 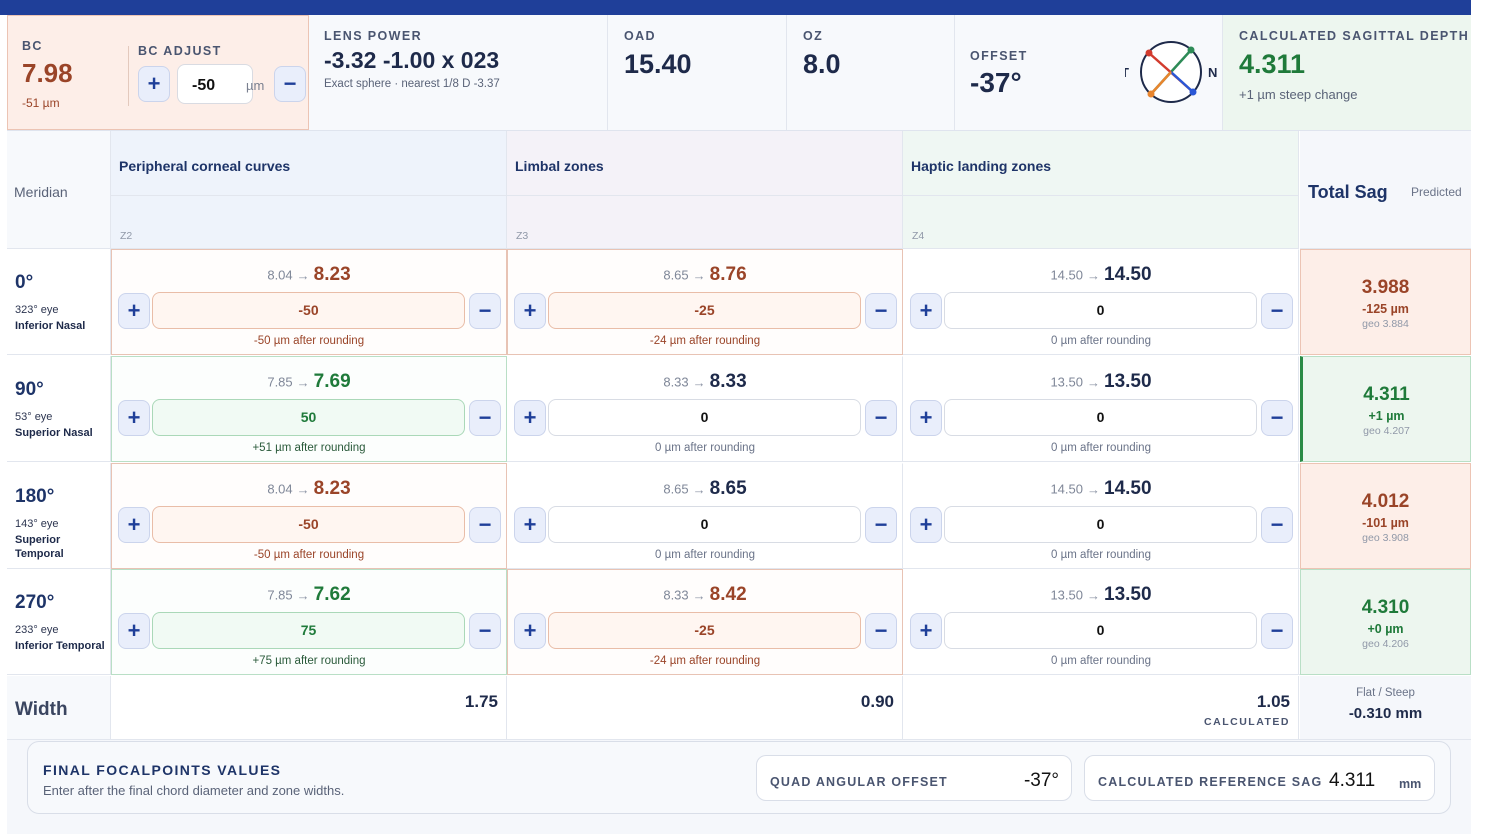 What do you see at coordinates (308, 630) in the screenshot?
I see `adjustment-input: 75` at bounding box center [308, 630].